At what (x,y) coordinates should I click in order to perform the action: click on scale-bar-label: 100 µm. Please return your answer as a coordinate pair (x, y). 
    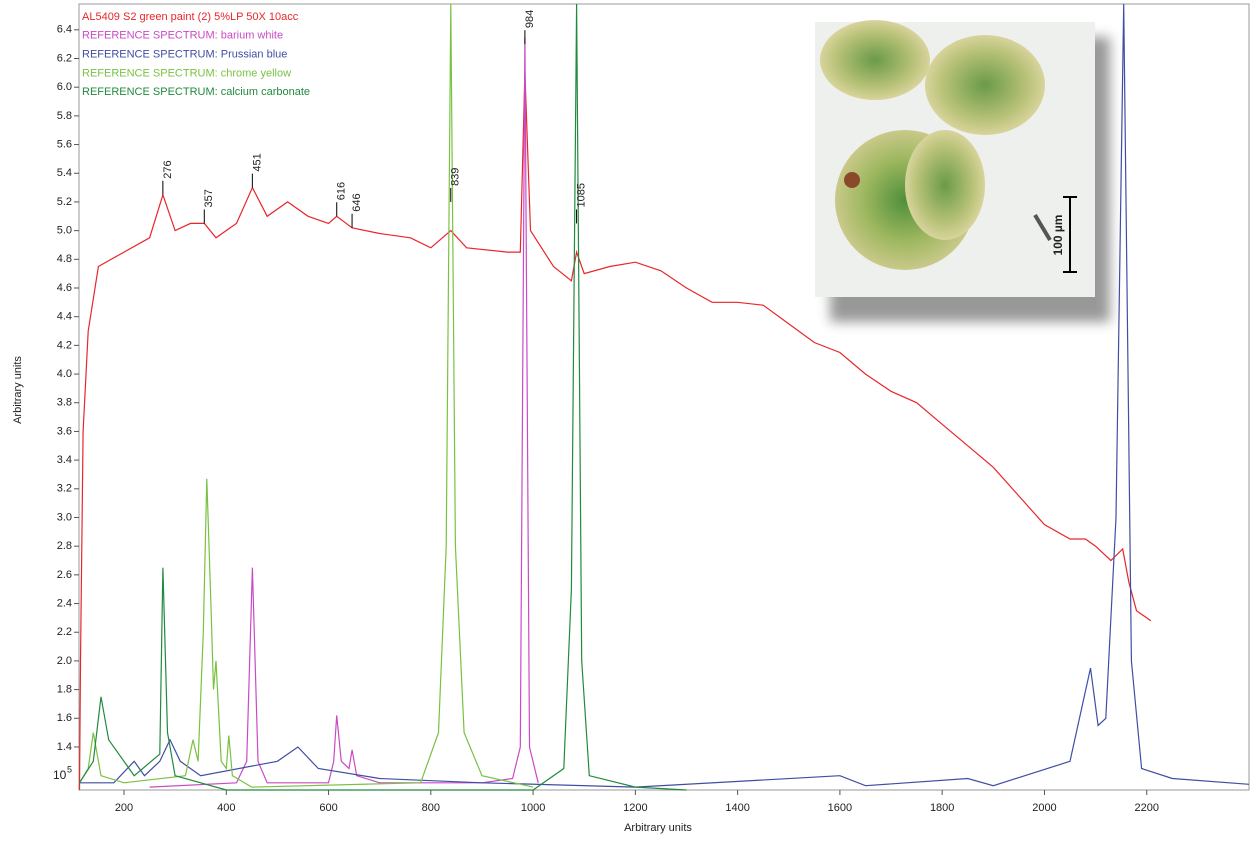
    Looking at the image, I should click on (1058, 235).